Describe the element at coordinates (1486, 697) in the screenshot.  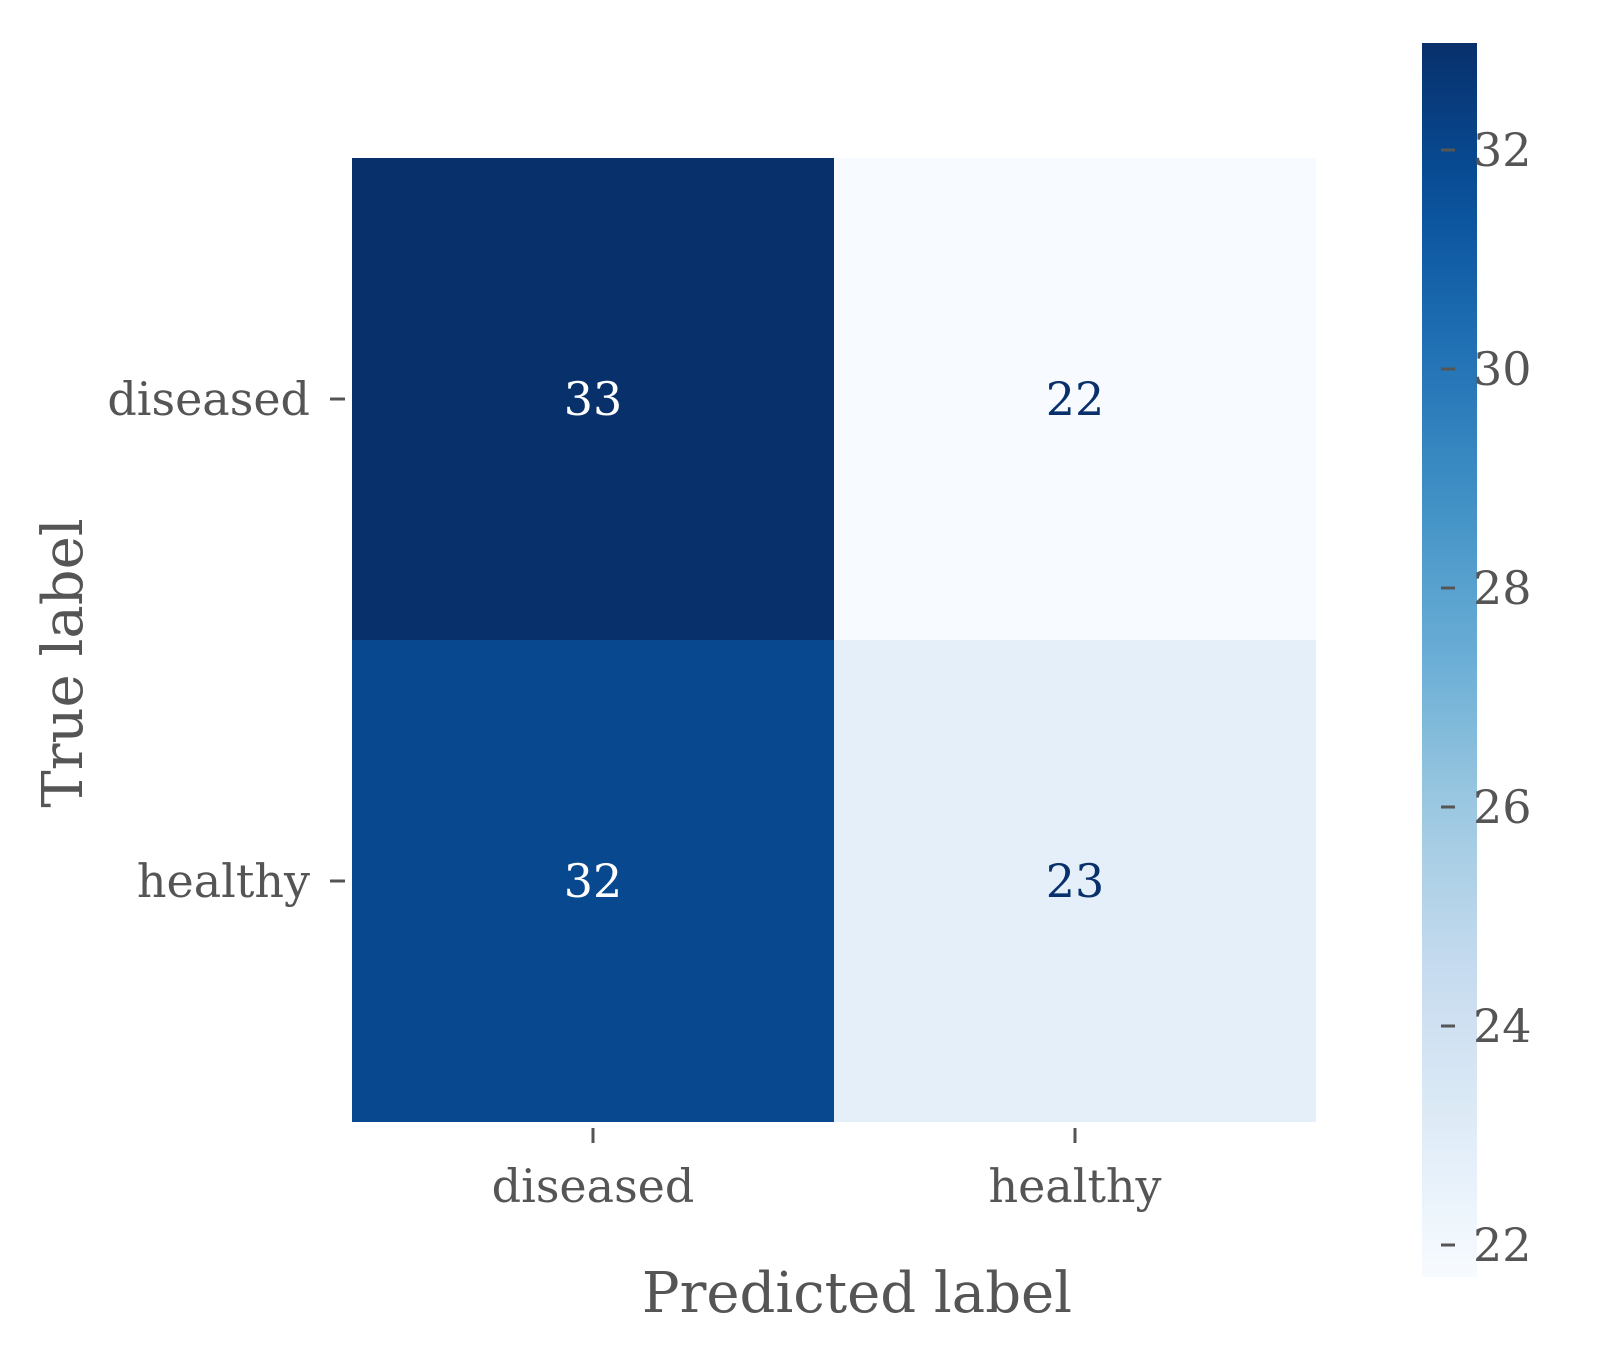
I see `colorbar-ticks: 22 24 26 28 30 32` at that location.